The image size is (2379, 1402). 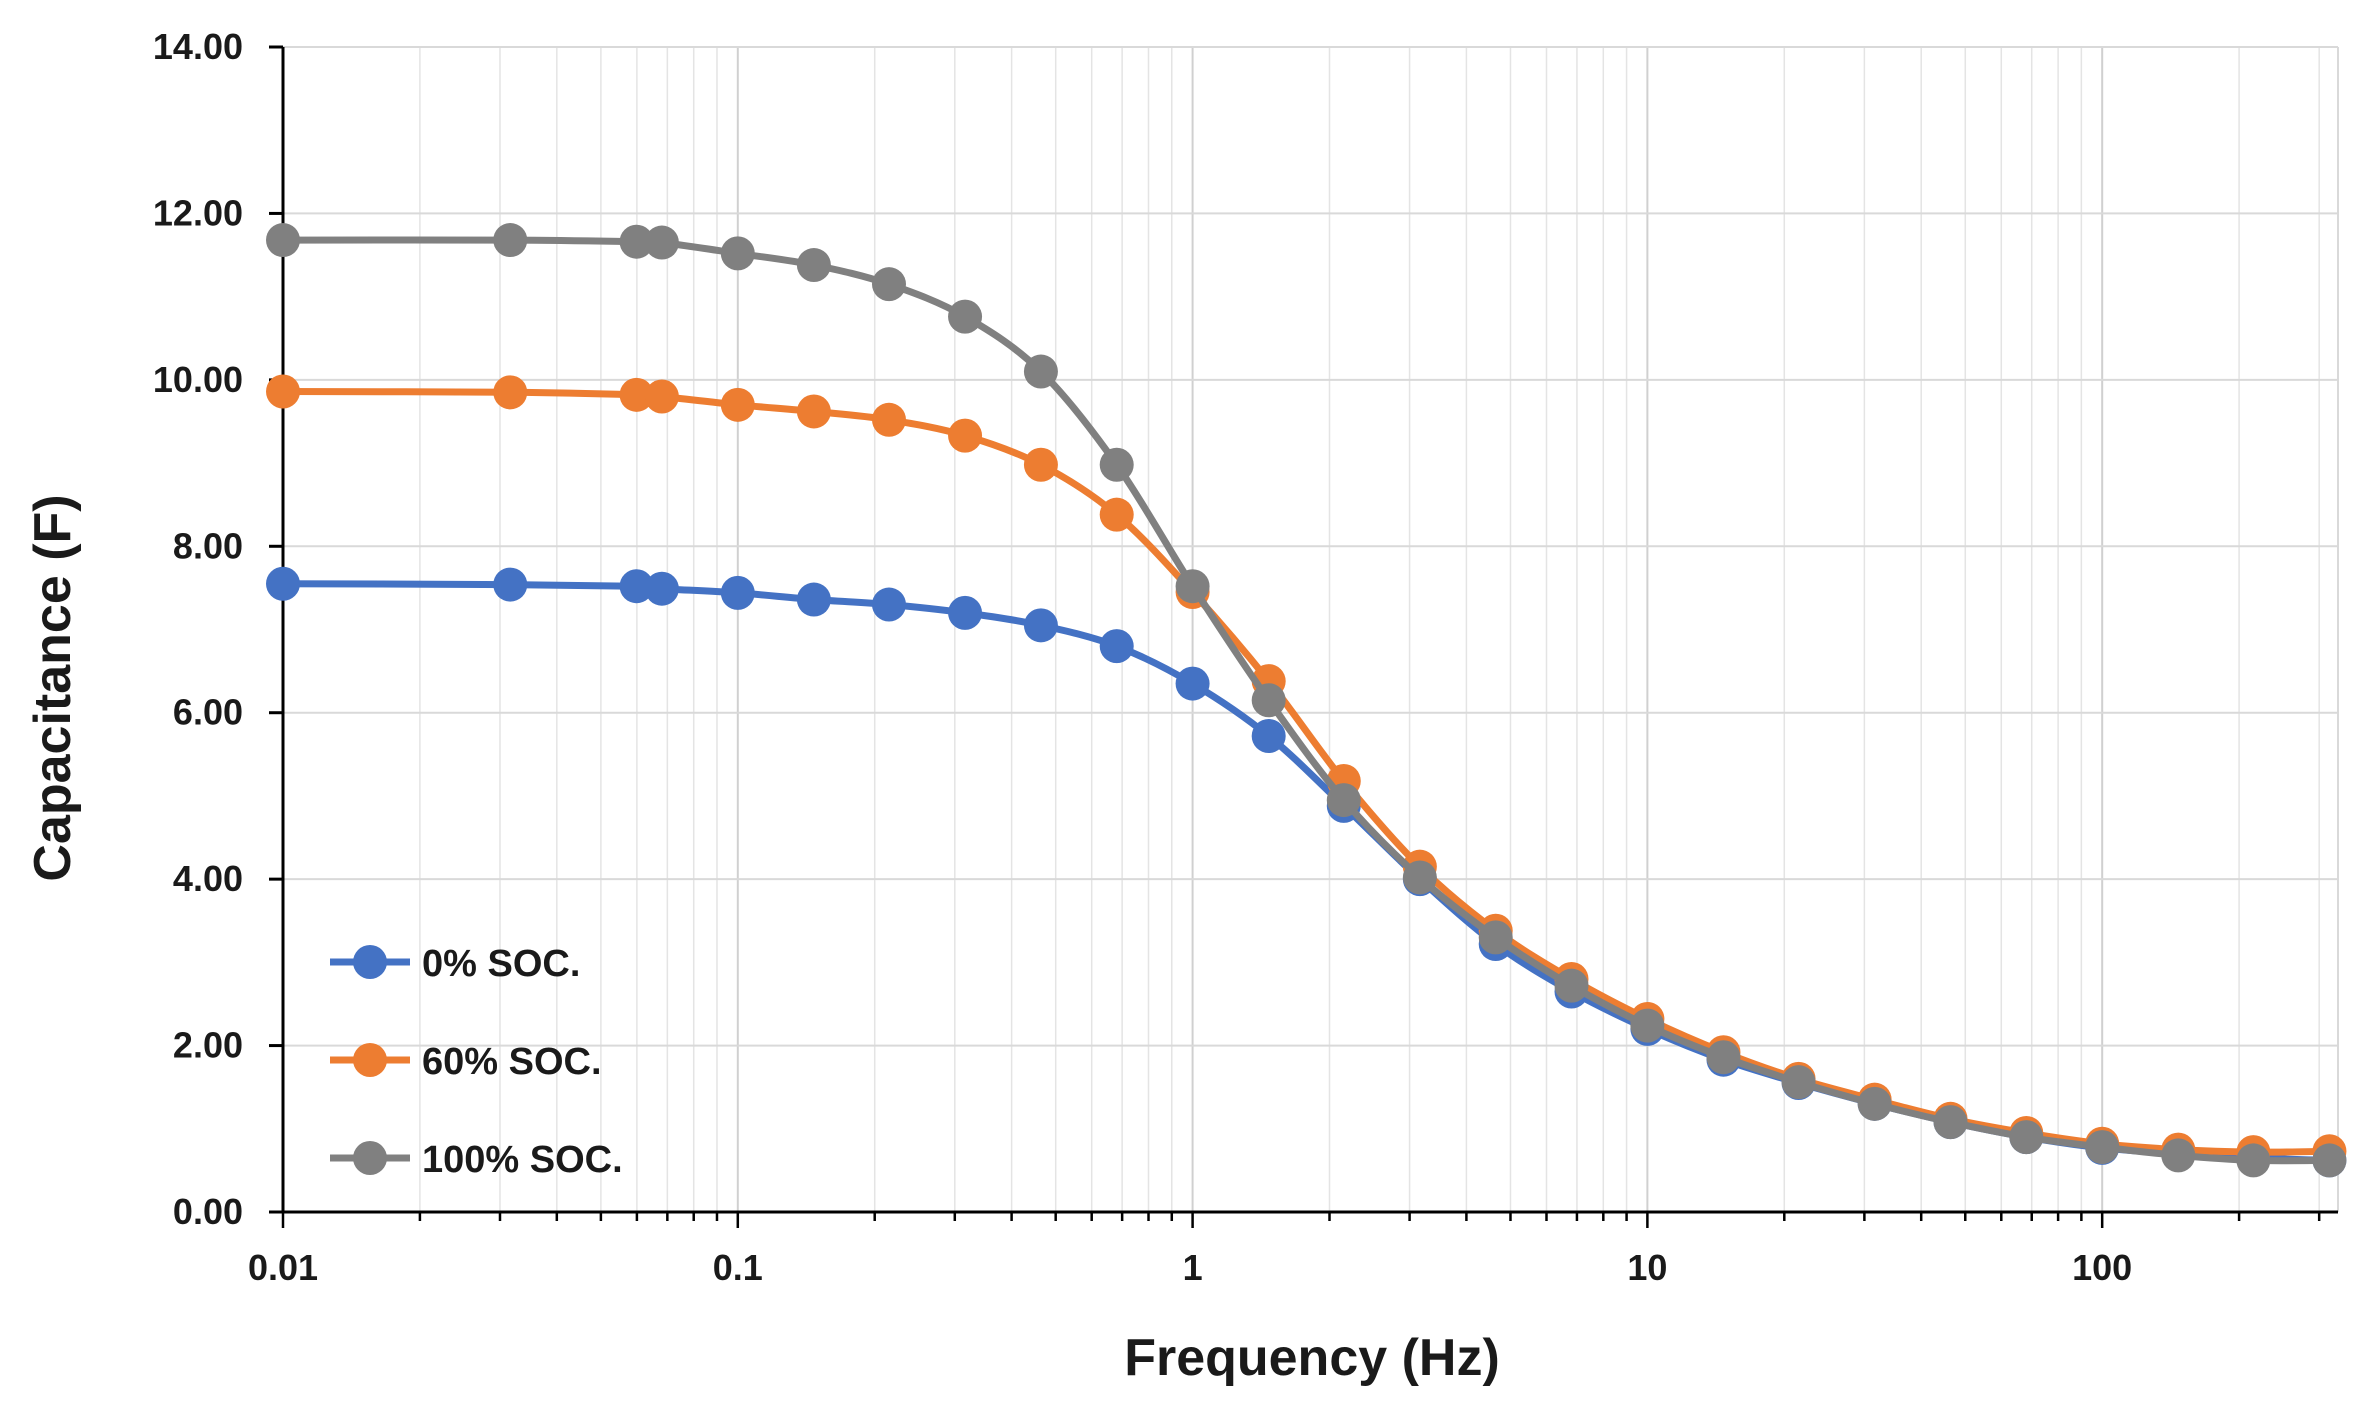 What do you see at coordinates (2102, 1267) in the screenshot?
I see `x-tick-label: 100` at bounding box center [2102, 1267].